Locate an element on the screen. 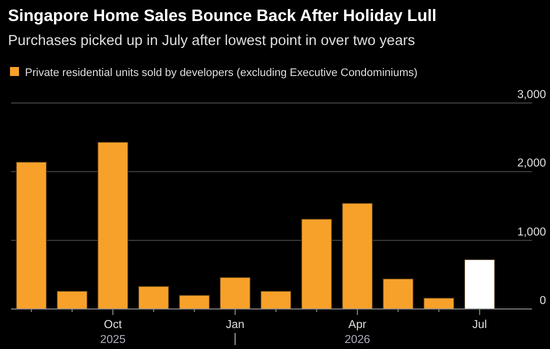 The width and height of the screenshot is (550, 349). text: 2025 is located at coordinates (113, 340).